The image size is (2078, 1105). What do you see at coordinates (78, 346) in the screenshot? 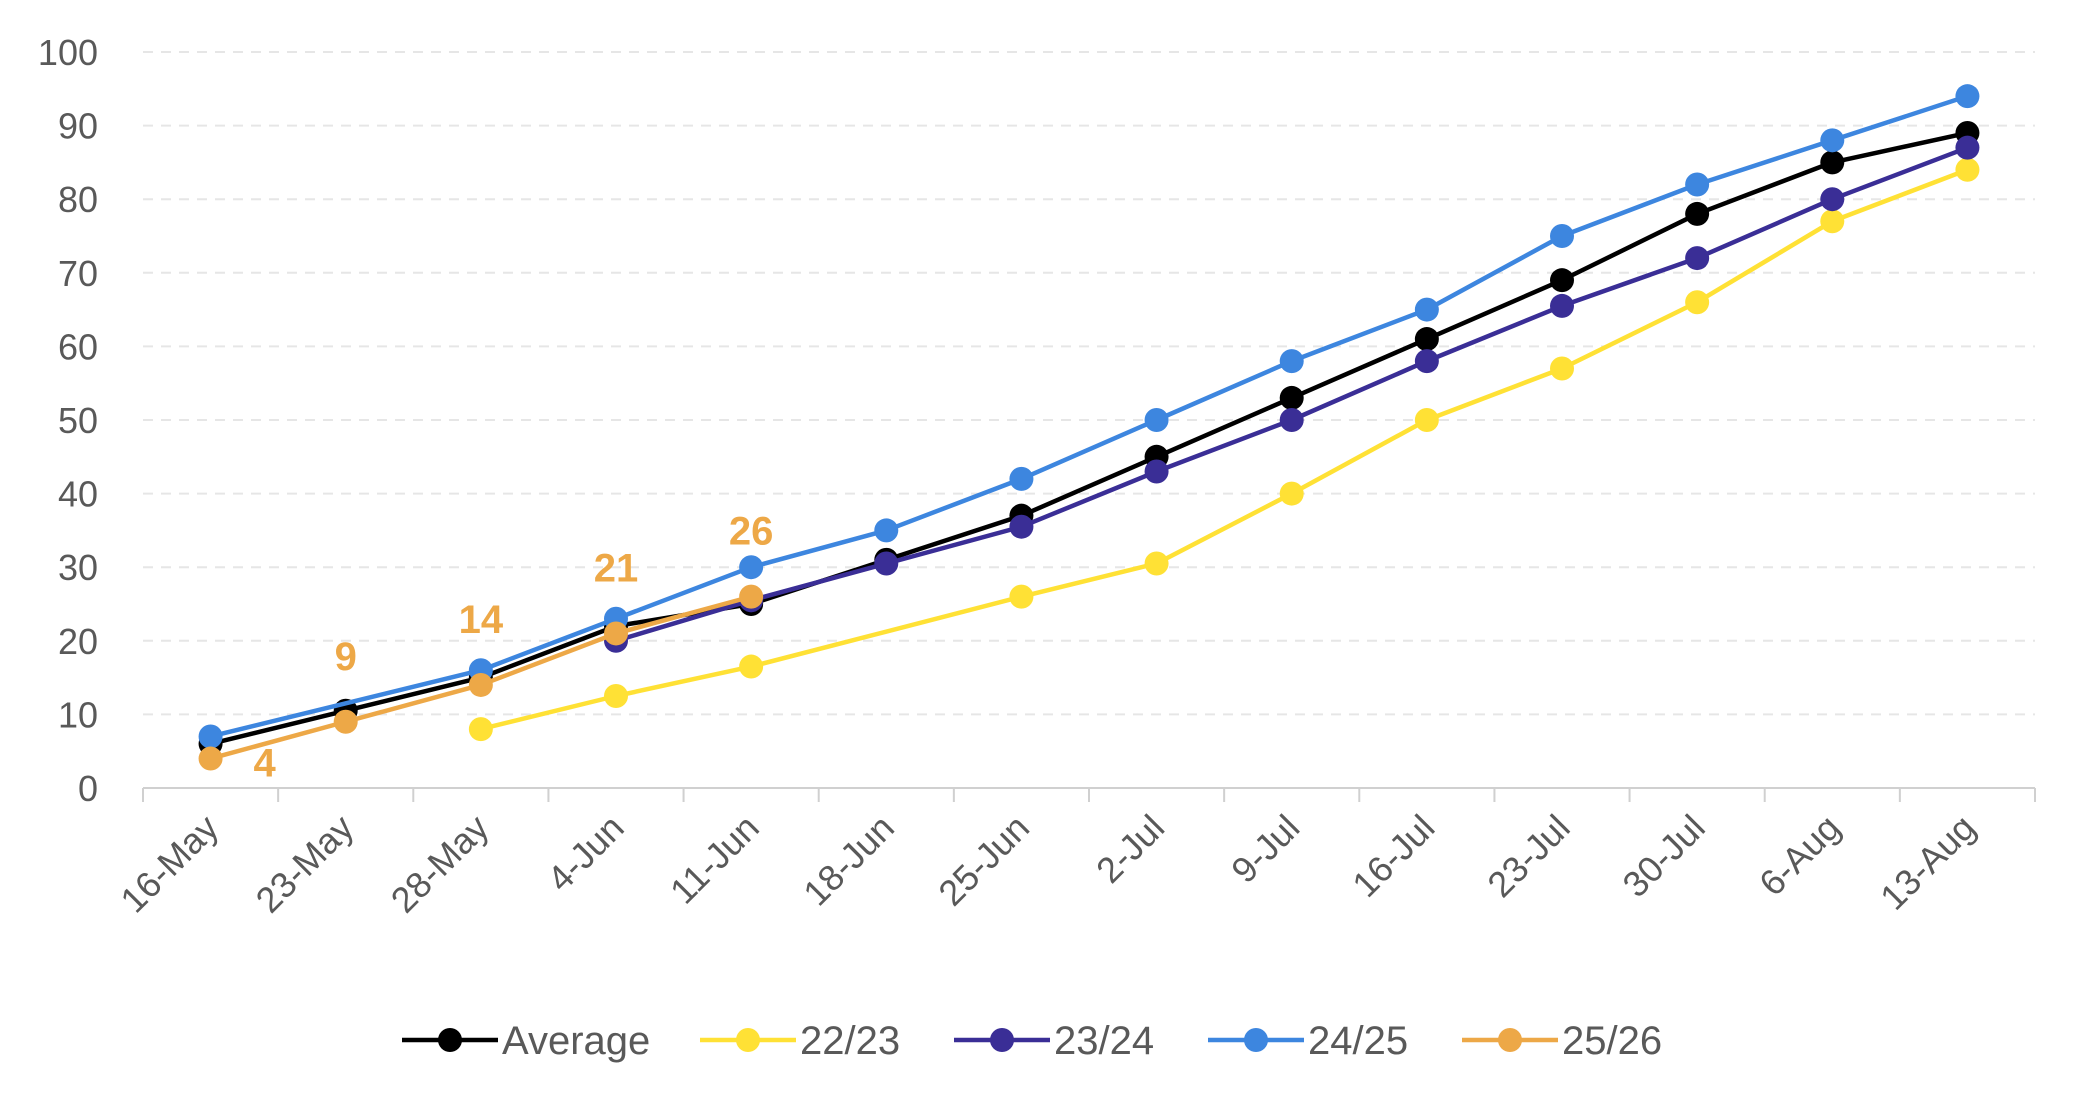
I see `y-tick-label-60: 60` at bounding box center [78, 346].